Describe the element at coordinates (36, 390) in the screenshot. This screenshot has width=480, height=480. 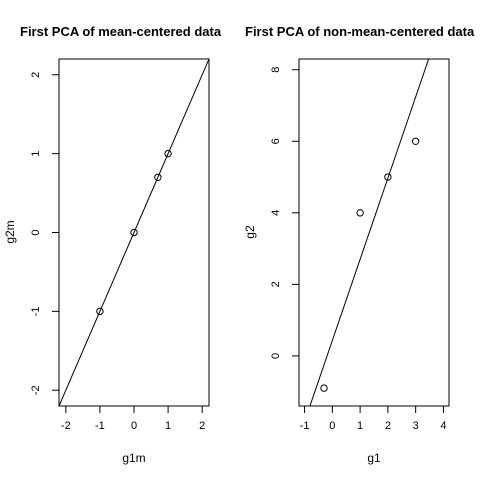
I see `y-tick-label: -2` at that location.